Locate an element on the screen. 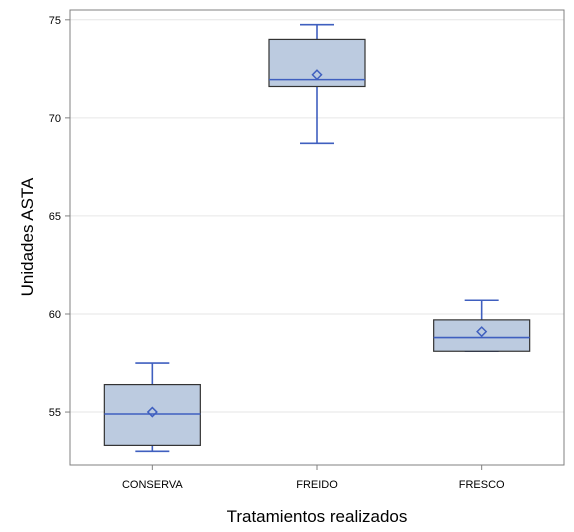  box-fresco is located at coordinates (482, 326).